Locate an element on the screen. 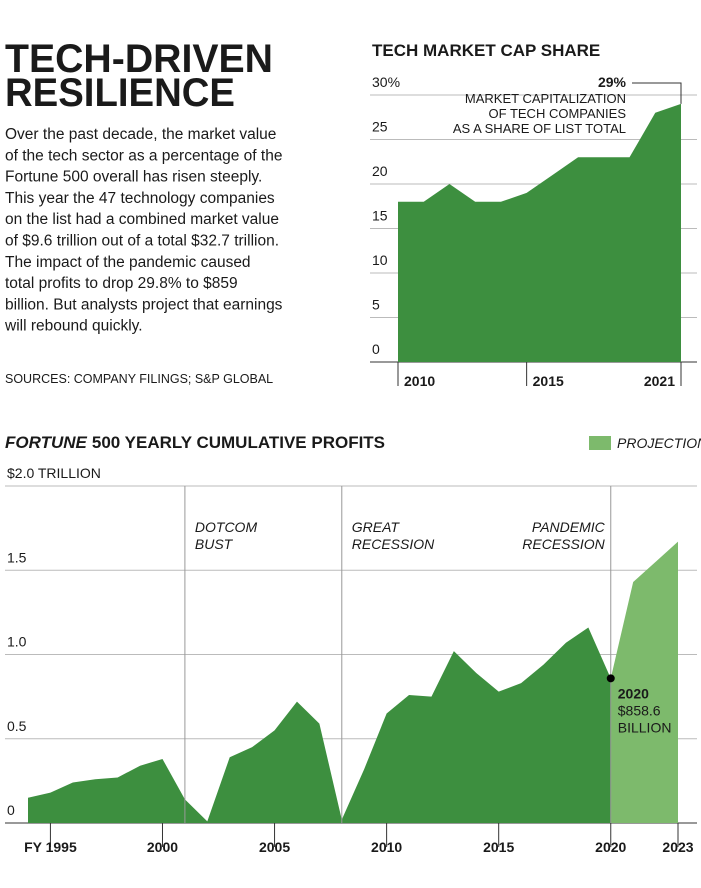 This screenshot has height=888, width=701. annotation-text: OF TECH COMPANIES is located at coordinates (558, 113).